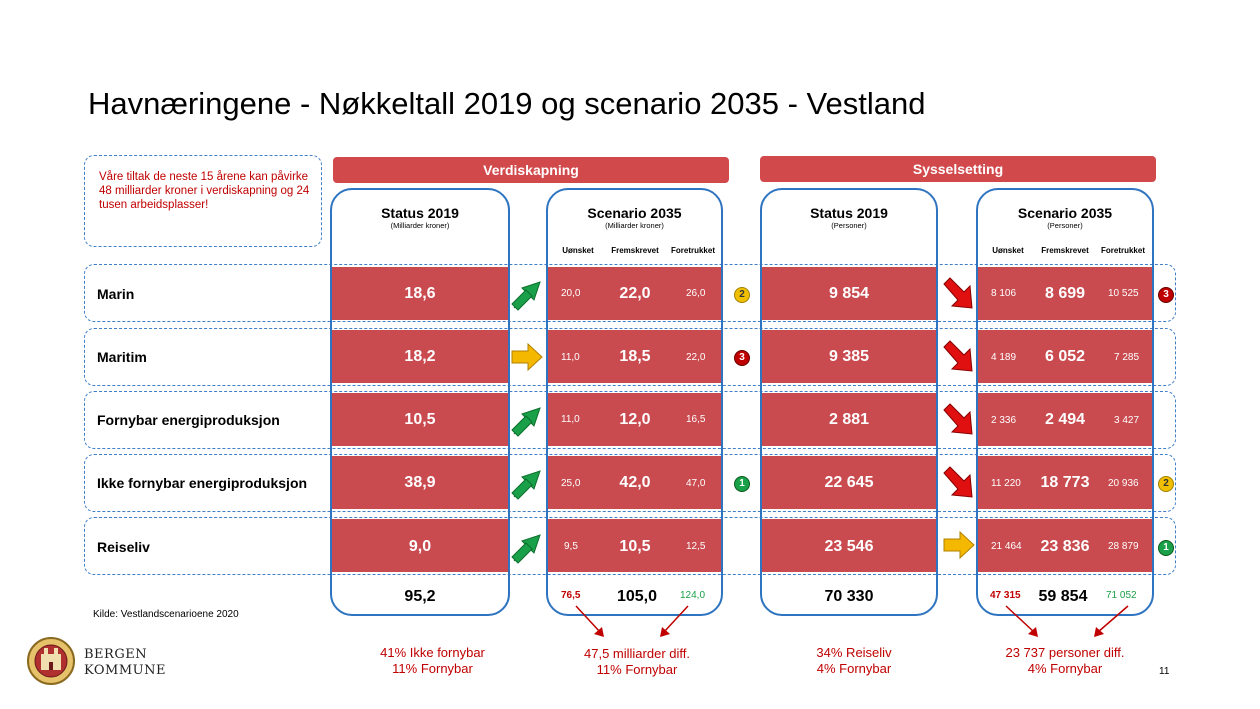 Image resolution: width=1260 pixels, height=709 pixels. I want to click on row-label: Fornybar energiproduksjon, so click(188, 420).